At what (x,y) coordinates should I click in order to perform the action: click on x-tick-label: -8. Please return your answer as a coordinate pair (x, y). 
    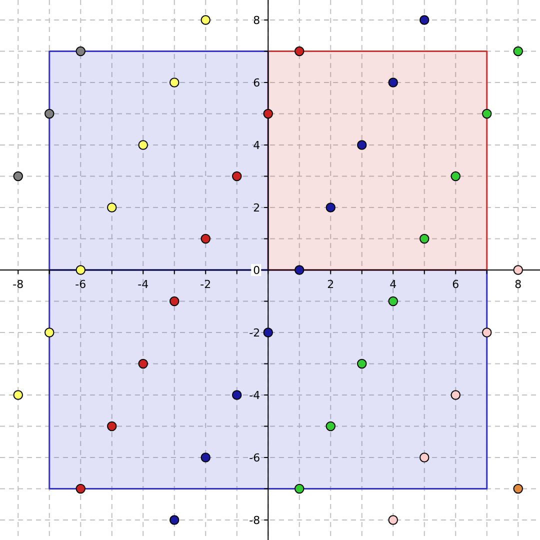
    Looking at the image, I should click on (18, 284).